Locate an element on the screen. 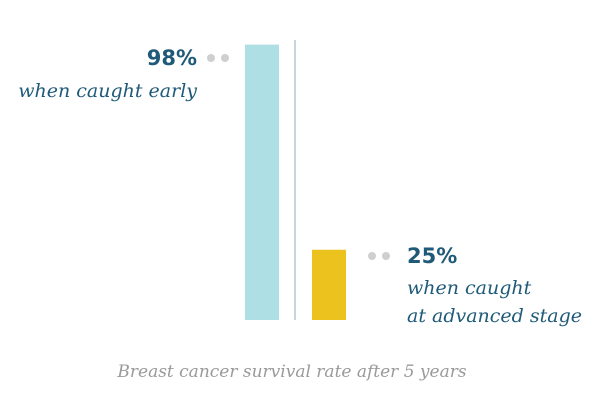  value-label-early: 98% is located at coordinates (172, 58).